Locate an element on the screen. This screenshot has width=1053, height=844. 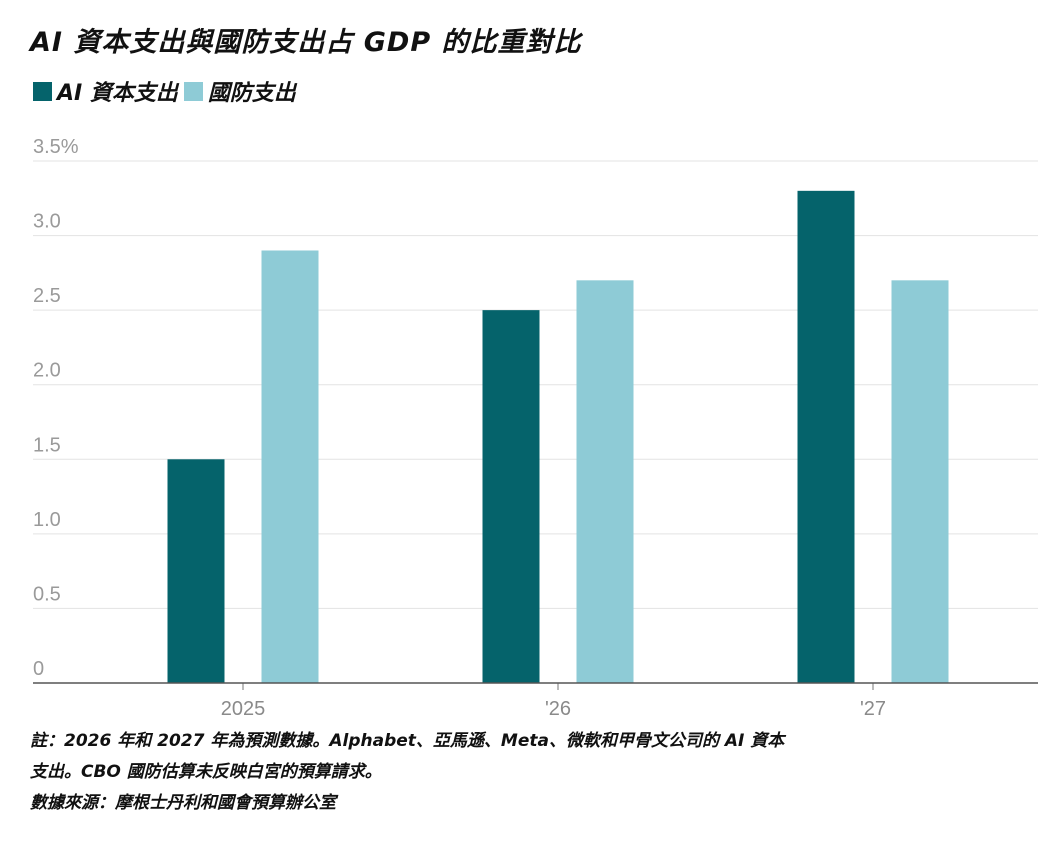
legend-item-defense: 國防支出 is located at coordinates (239, 91).